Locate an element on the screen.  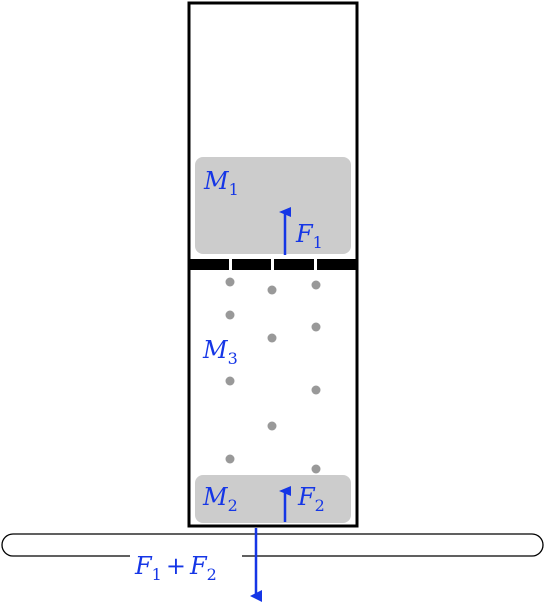
label-f1: F1 is located at coordinates (309, 236).